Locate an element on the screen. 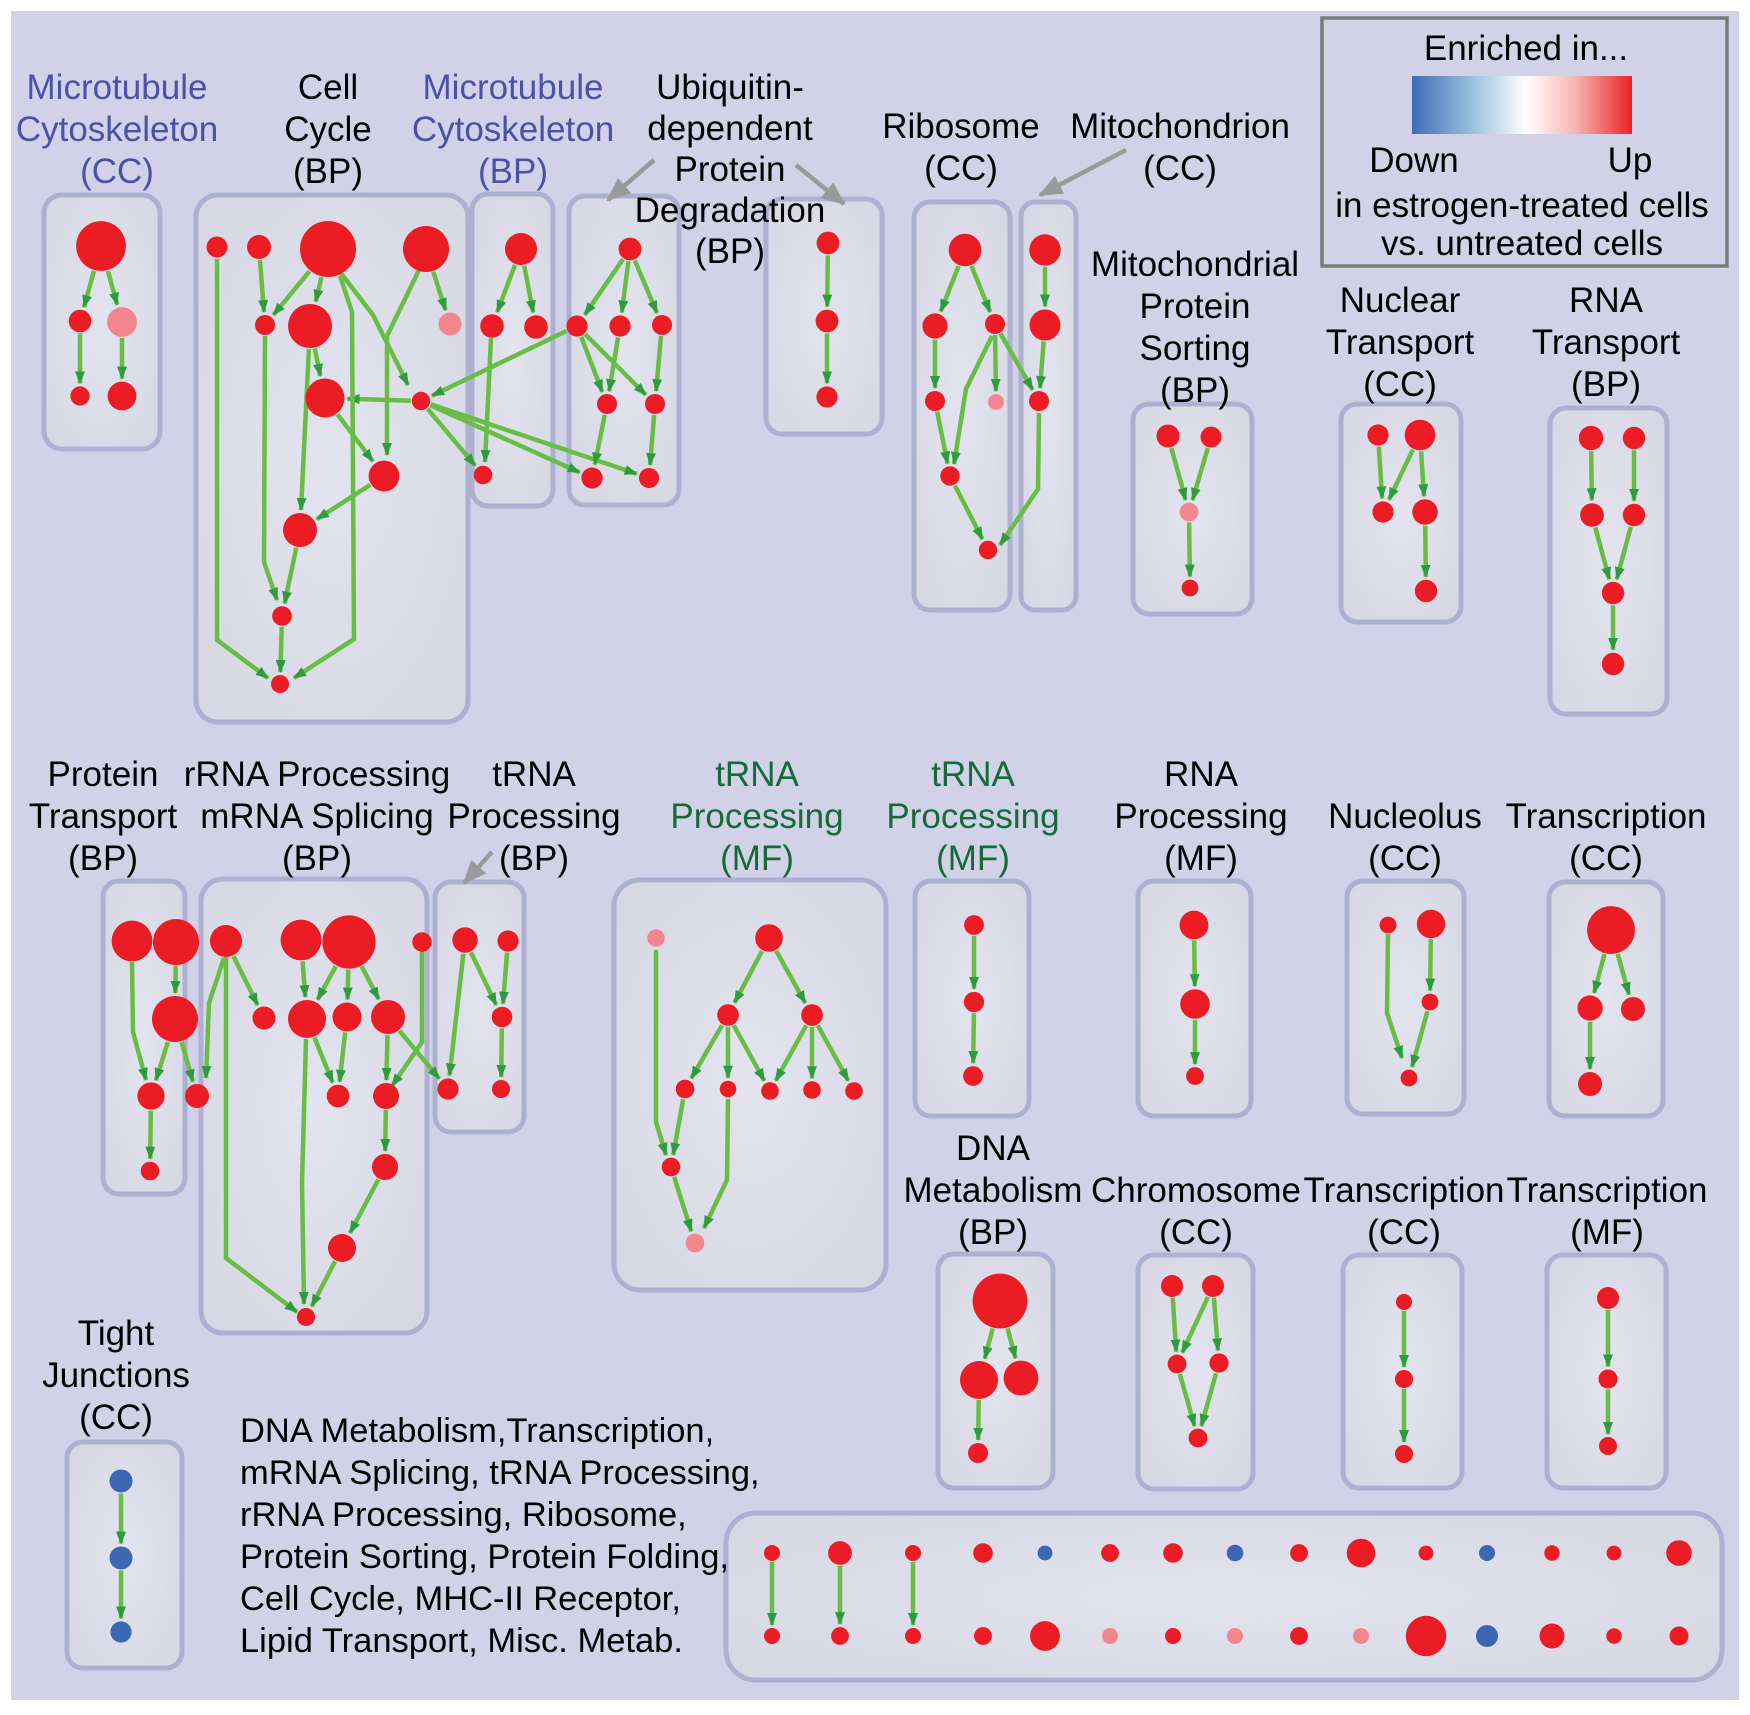 This screenshot has width=1750, height=1715. svg-text: Metabolism is located at coordinates (993, 1190).